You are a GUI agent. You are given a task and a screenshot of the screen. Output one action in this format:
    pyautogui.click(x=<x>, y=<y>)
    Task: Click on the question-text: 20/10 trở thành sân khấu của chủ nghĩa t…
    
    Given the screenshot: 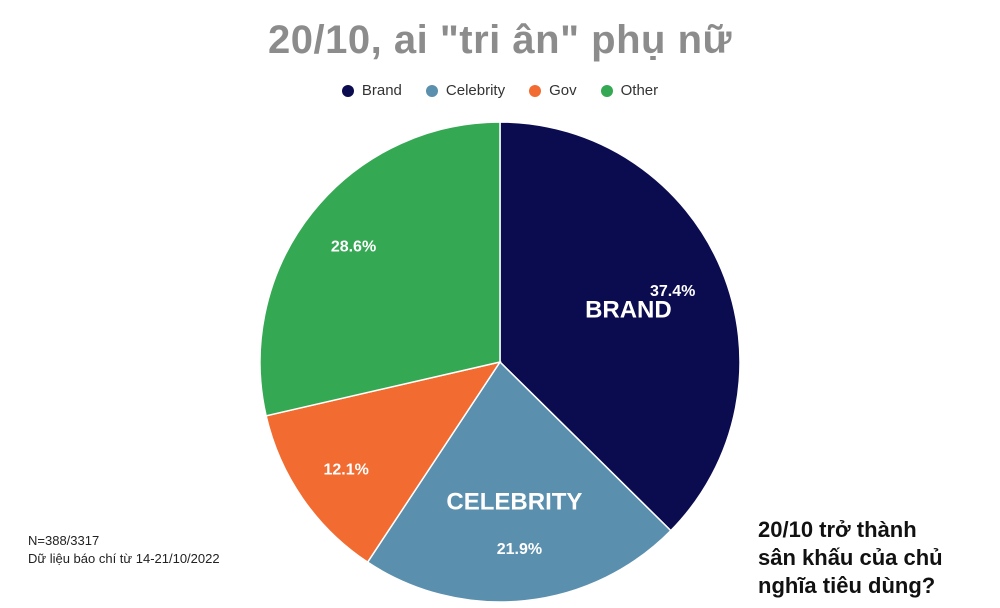 What is the action you would take?
    pyautogui.click(x=878, y=558)
    